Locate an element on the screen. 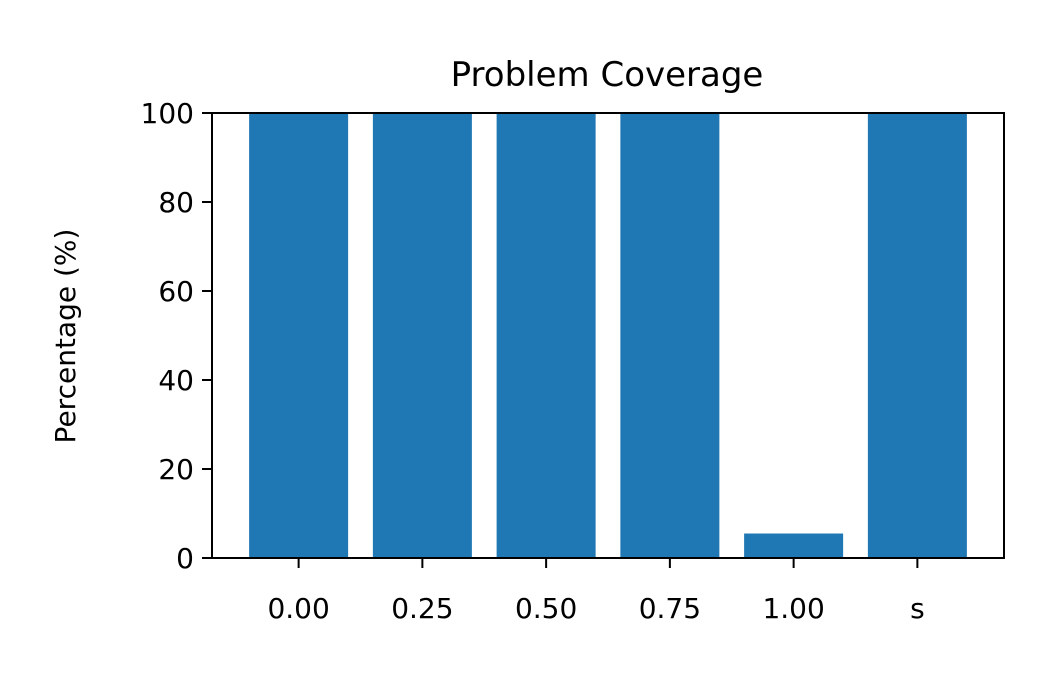 The image size is (1050, 675). y-tick-label: 40 is located at coordinates (176, 380).